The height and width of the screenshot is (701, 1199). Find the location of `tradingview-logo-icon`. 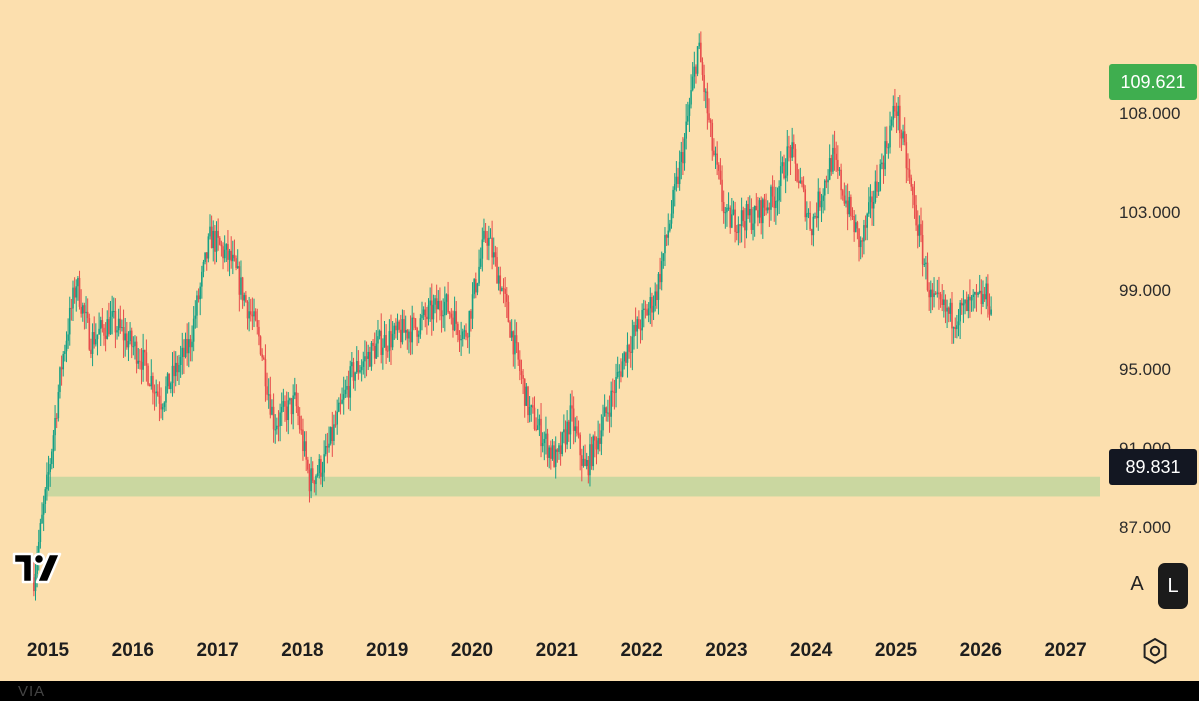

tradingview-logo-icon is located at coordinates (37, 569).